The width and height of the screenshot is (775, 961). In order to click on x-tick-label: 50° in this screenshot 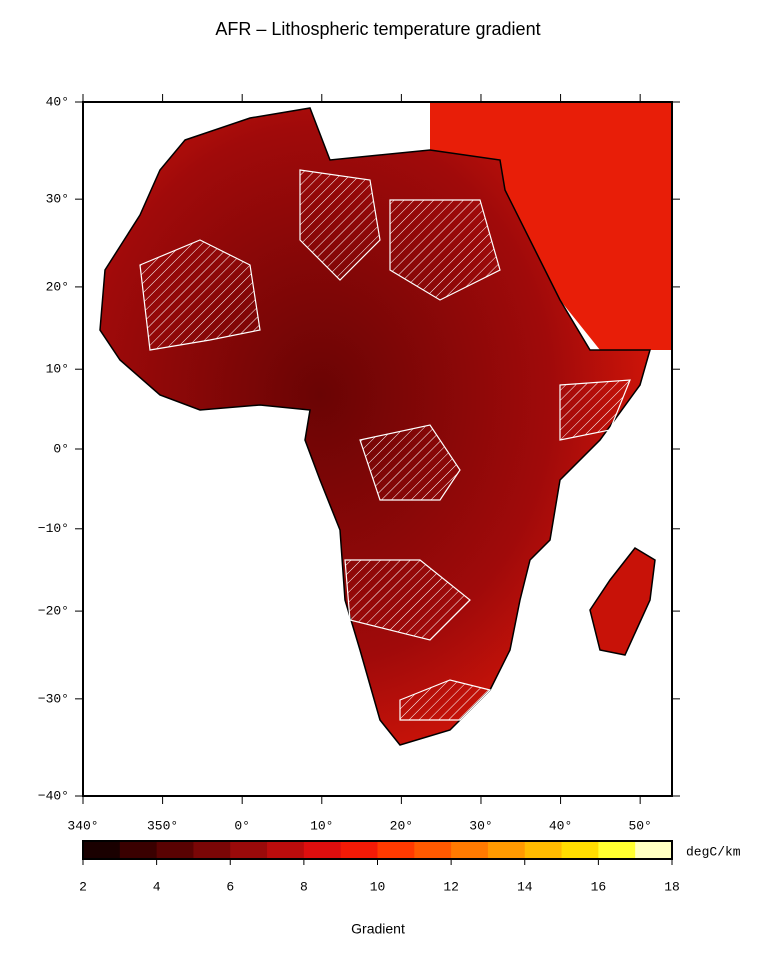, I will do `click(639, 825)`.